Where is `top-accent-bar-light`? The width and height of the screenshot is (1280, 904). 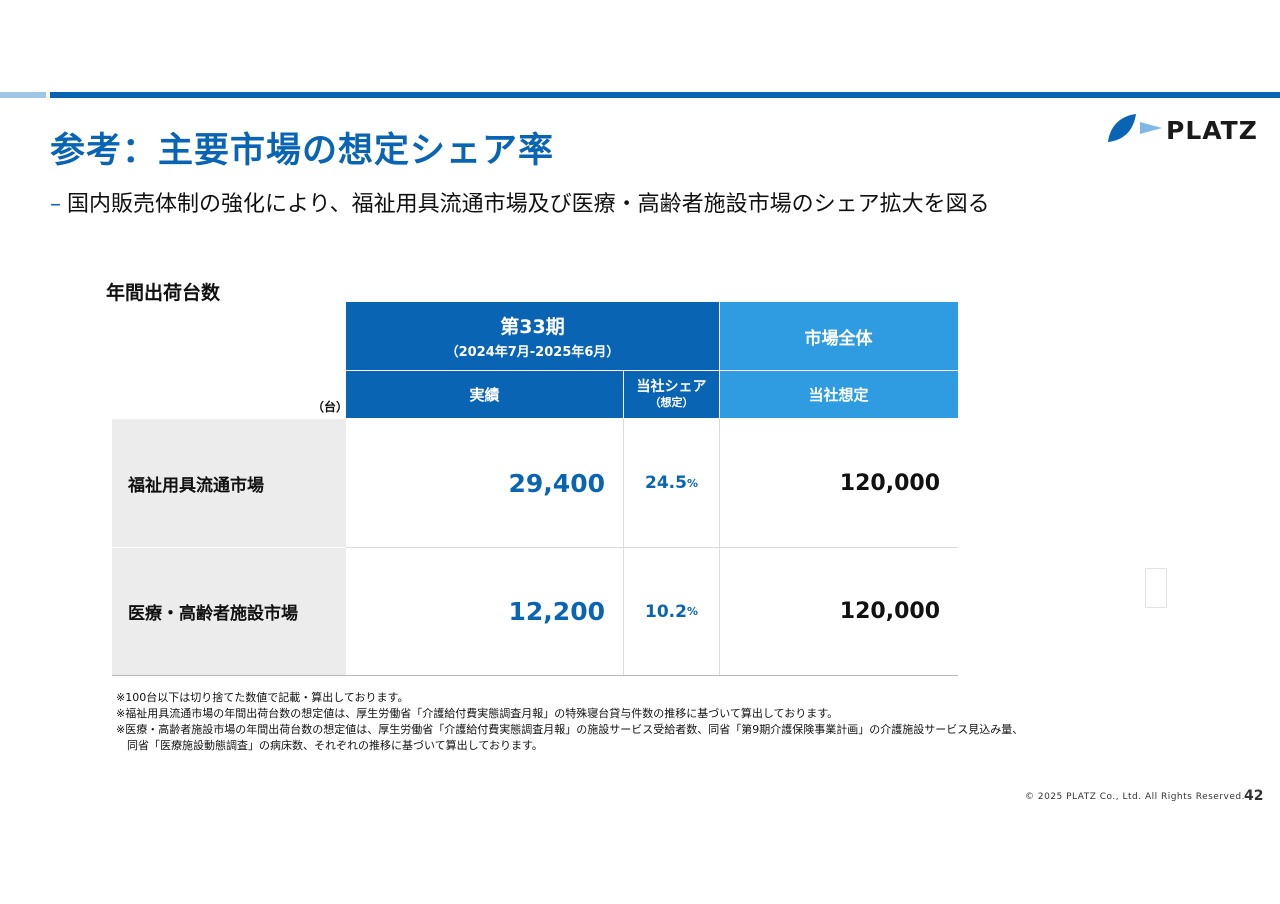
top-accent-bar-light is located at coordinates (23, 95).